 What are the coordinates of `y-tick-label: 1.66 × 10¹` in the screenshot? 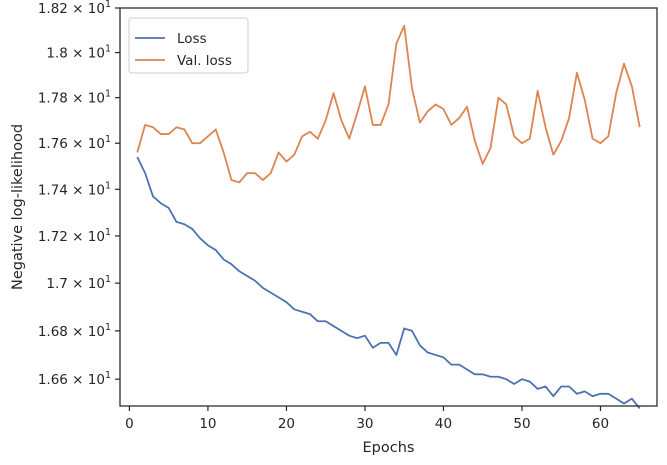 It's located at (74, 379).